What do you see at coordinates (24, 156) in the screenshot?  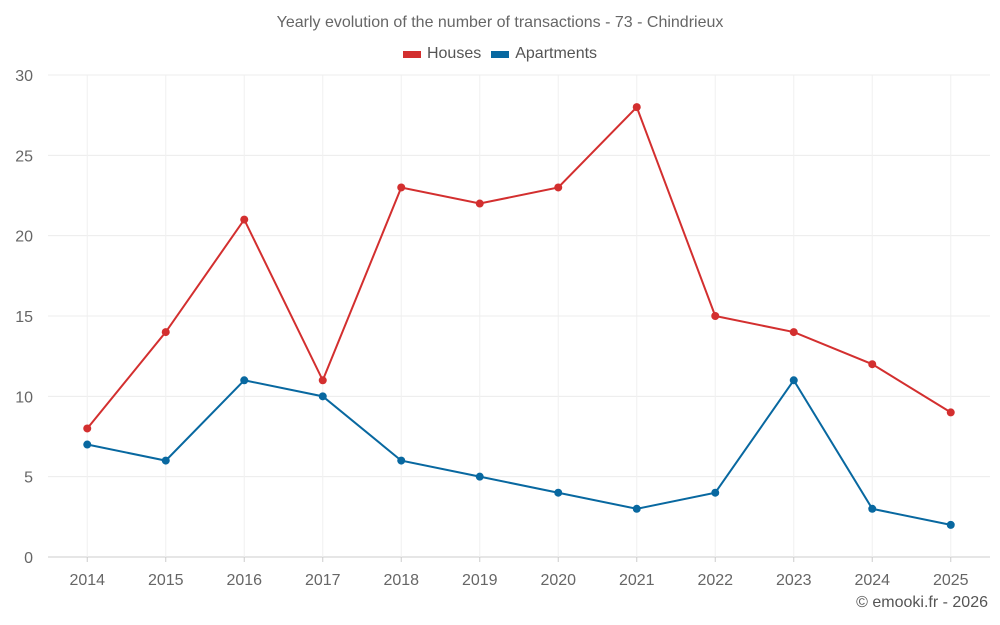 I see `y-tick-label: 25` at bounding box center [24, 156].